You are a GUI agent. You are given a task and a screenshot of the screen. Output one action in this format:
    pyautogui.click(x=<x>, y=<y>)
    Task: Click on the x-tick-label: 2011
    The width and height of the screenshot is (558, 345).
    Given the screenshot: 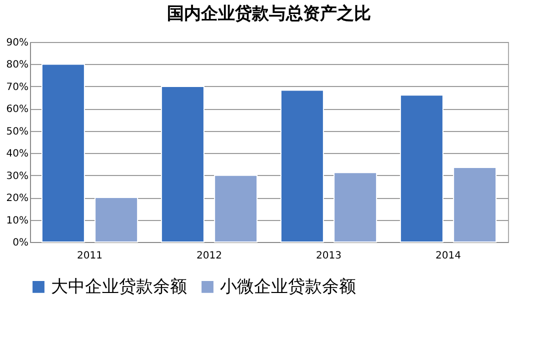 What is the action you would take?
    pyautogui.click(x=89, y=256)
    